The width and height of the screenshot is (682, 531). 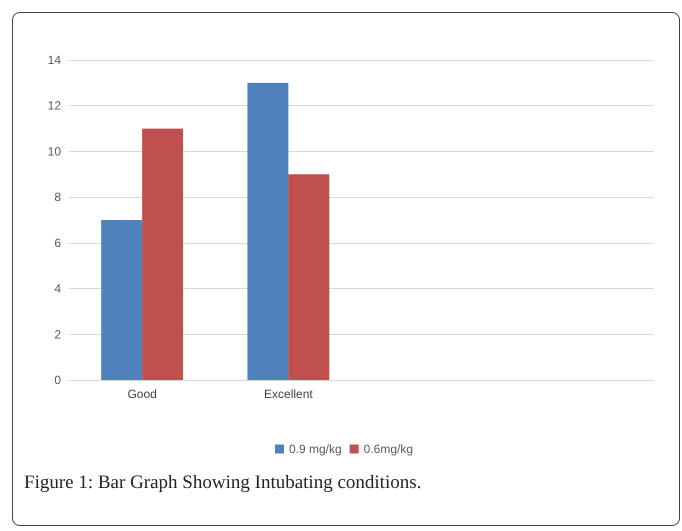 What do you see at coordinates (142, 394) in the screenshot?
I see `x-tick-label: Good` at bounding box center [142, 394].